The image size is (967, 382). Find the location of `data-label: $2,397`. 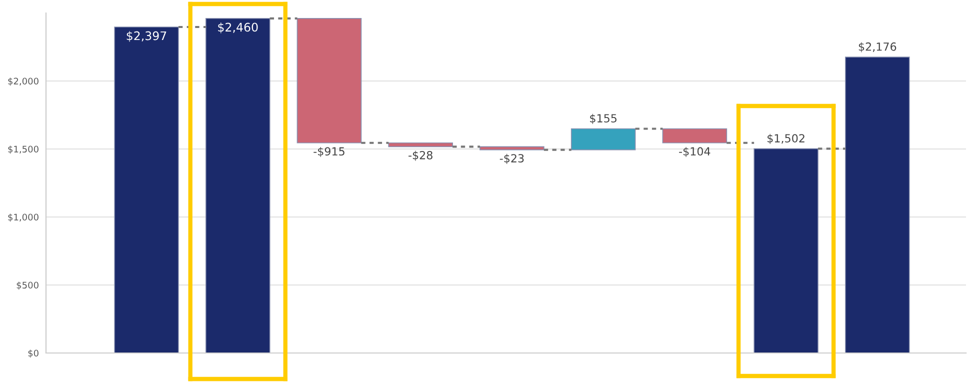

data-label: $2,397 is located at coordinates (146, 36).